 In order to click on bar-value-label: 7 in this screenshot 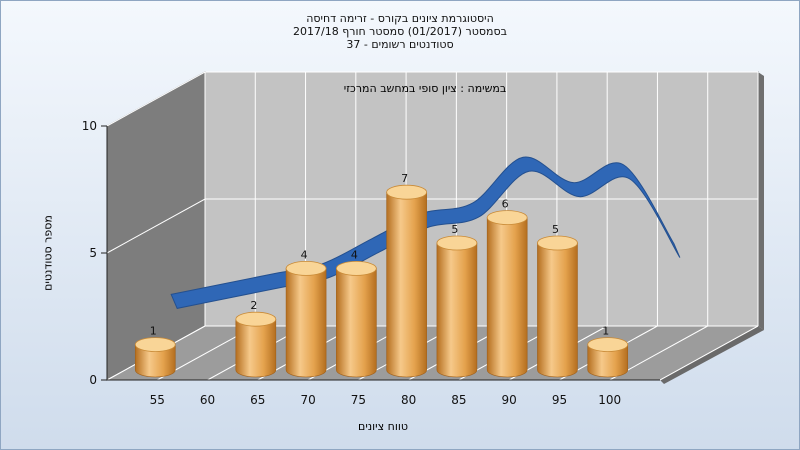, I will do `click(404, 178)`.